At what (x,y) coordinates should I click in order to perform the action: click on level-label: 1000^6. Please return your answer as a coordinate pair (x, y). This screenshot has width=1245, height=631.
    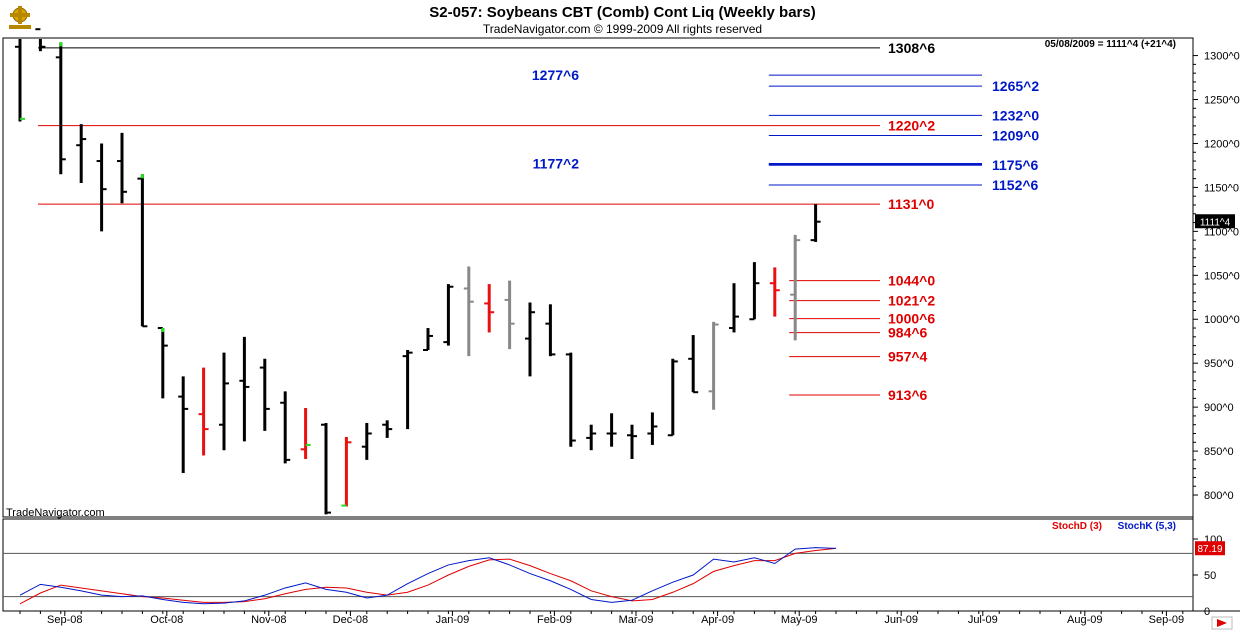
    Looking at the image, I should click on (911, 319).